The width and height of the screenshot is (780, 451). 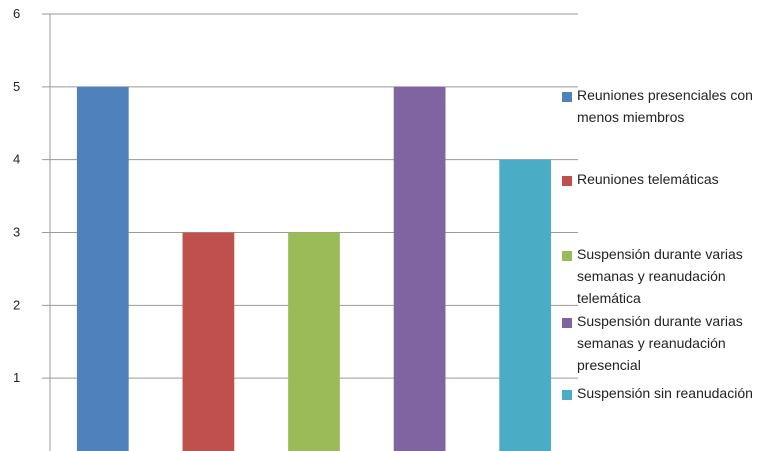 What do you see at coordinates (16, 195) in the screenshot?
I see `y-tick-labels: 1 2 3 4 5 6` at bounding box center [16, 195].